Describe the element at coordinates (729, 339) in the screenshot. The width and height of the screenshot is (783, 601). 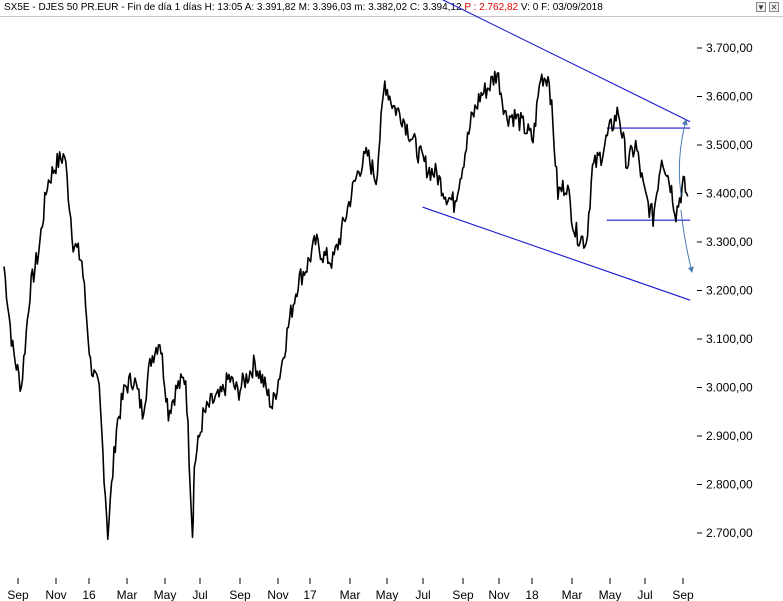
I see `y-tick-label: 3.100,00` at that location.